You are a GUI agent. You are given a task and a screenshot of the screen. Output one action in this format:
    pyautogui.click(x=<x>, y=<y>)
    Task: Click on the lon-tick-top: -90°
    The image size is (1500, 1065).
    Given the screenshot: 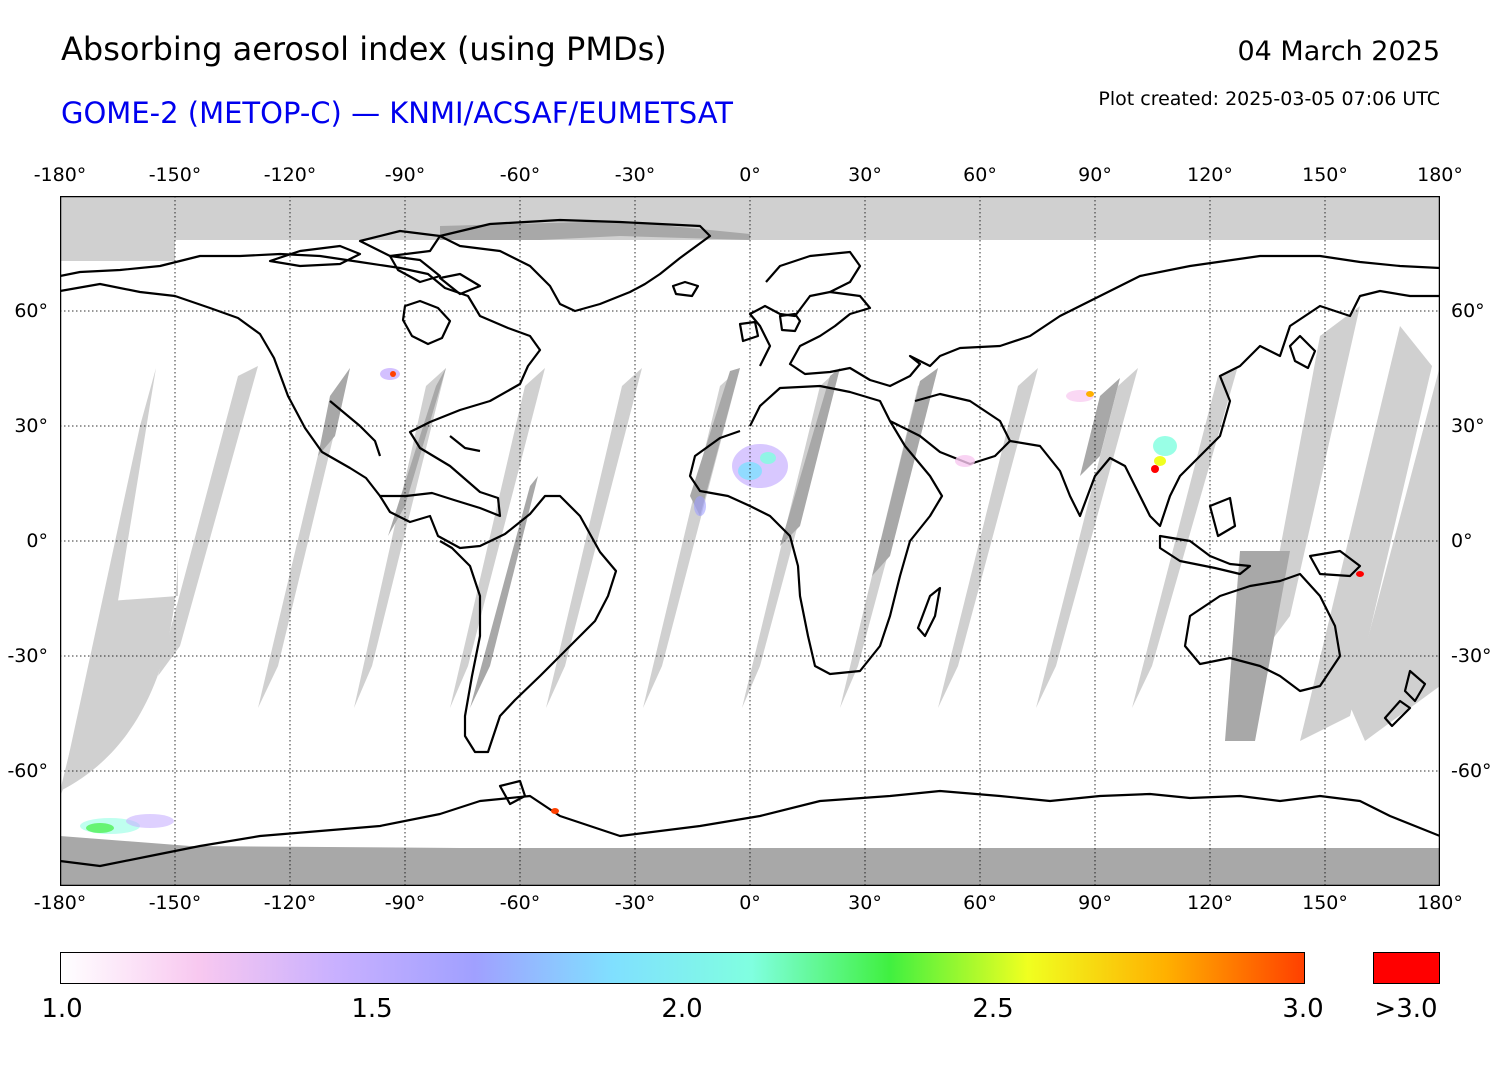 What is the action you would take?
    pyautogui.click(x=405, y=175)
    